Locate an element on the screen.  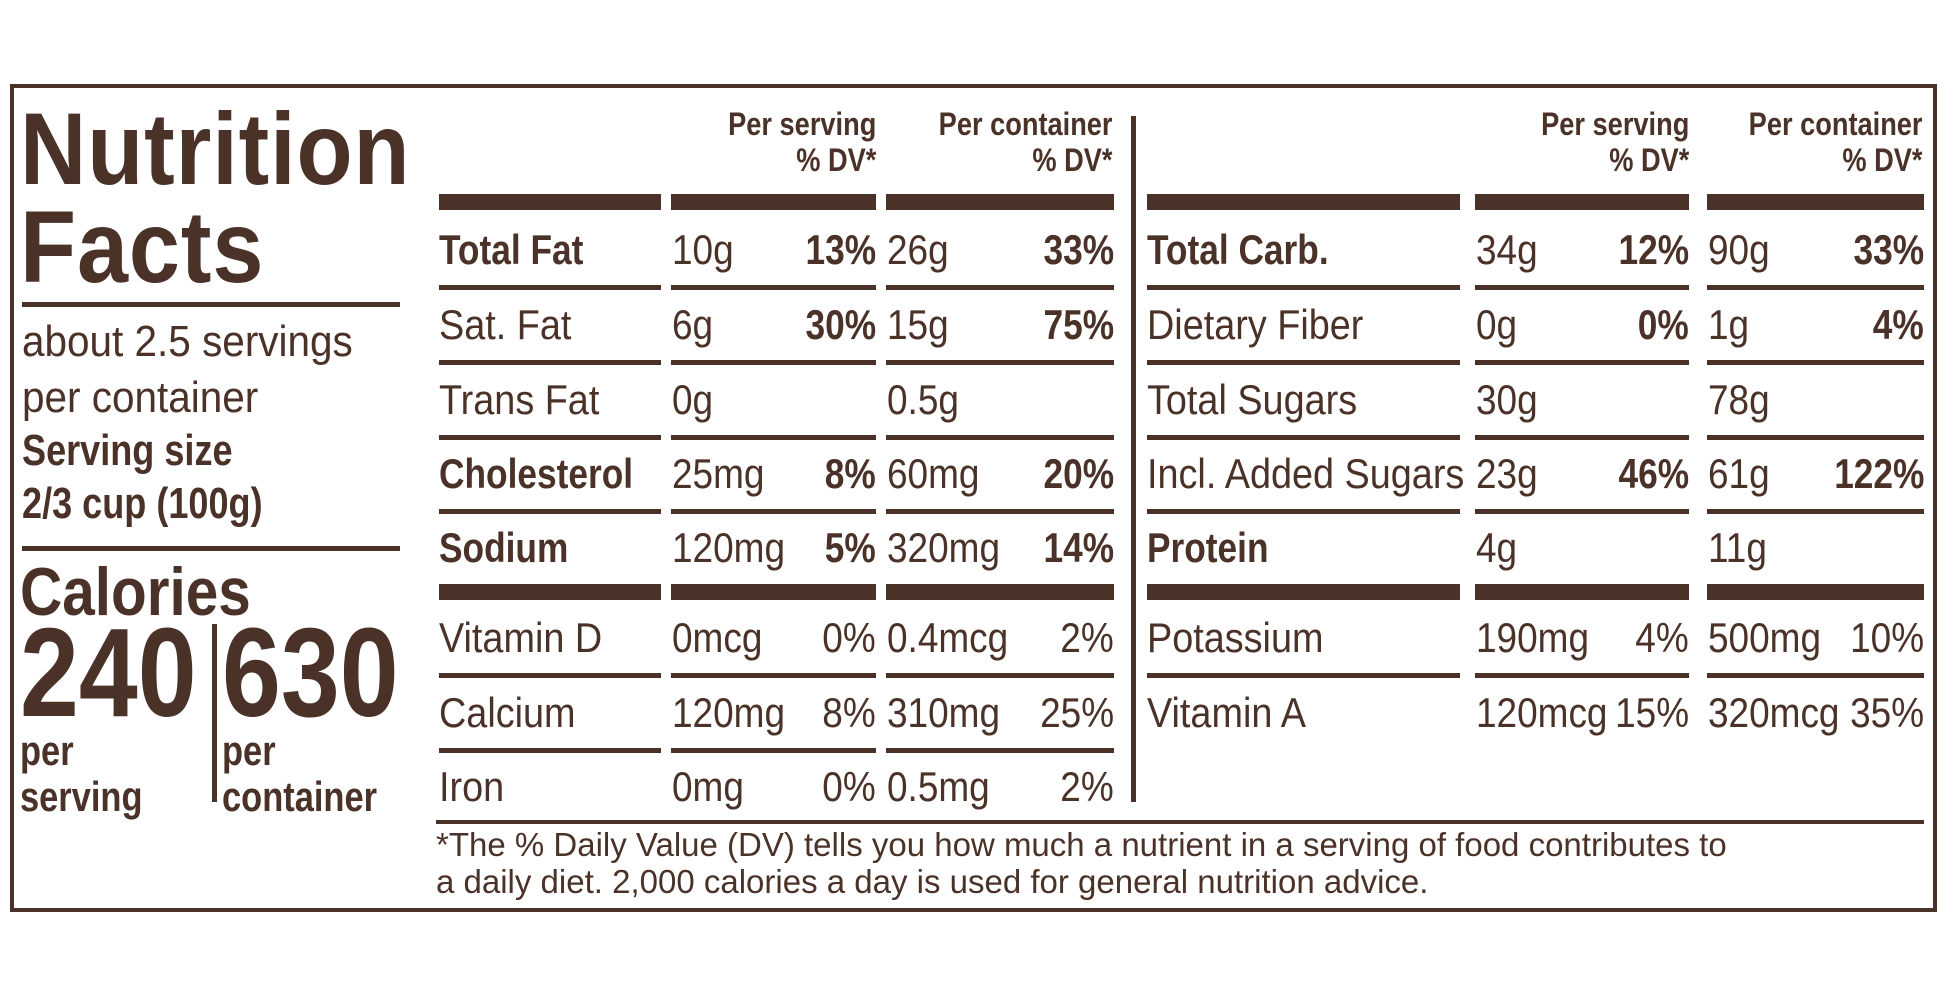
left-container-amount: 0.5g is located at coordinates (923, 399).